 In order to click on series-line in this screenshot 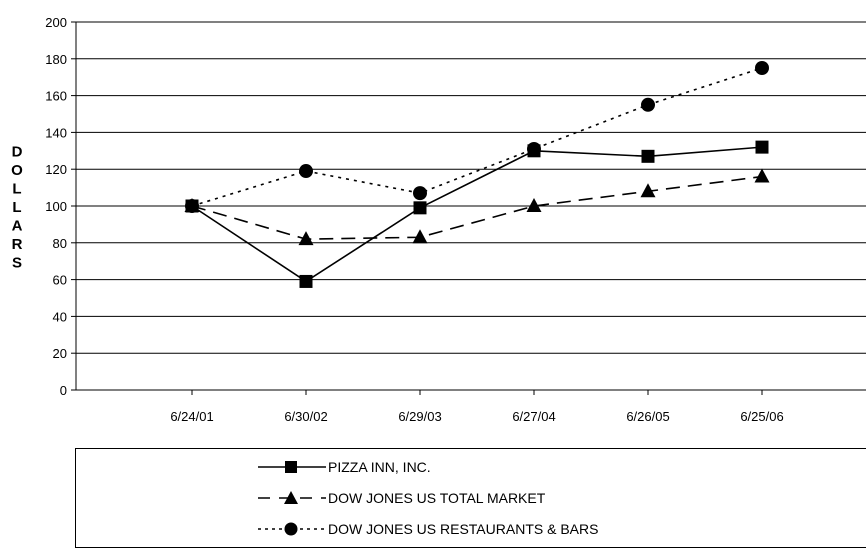, I will do `click(477, 207)`.